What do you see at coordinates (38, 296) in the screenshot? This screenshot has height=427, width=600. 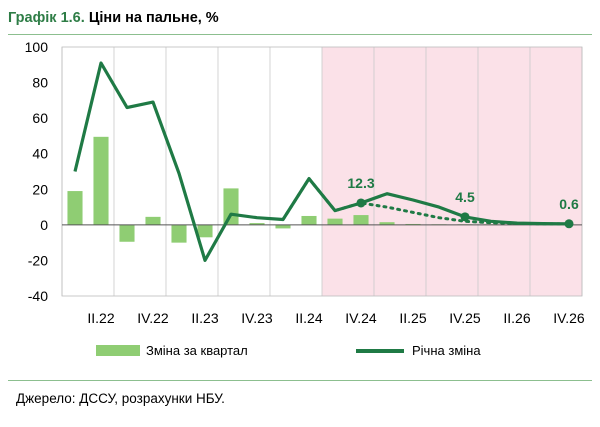 I see `y-tick-label: -40` at bounding box center [38, 296].